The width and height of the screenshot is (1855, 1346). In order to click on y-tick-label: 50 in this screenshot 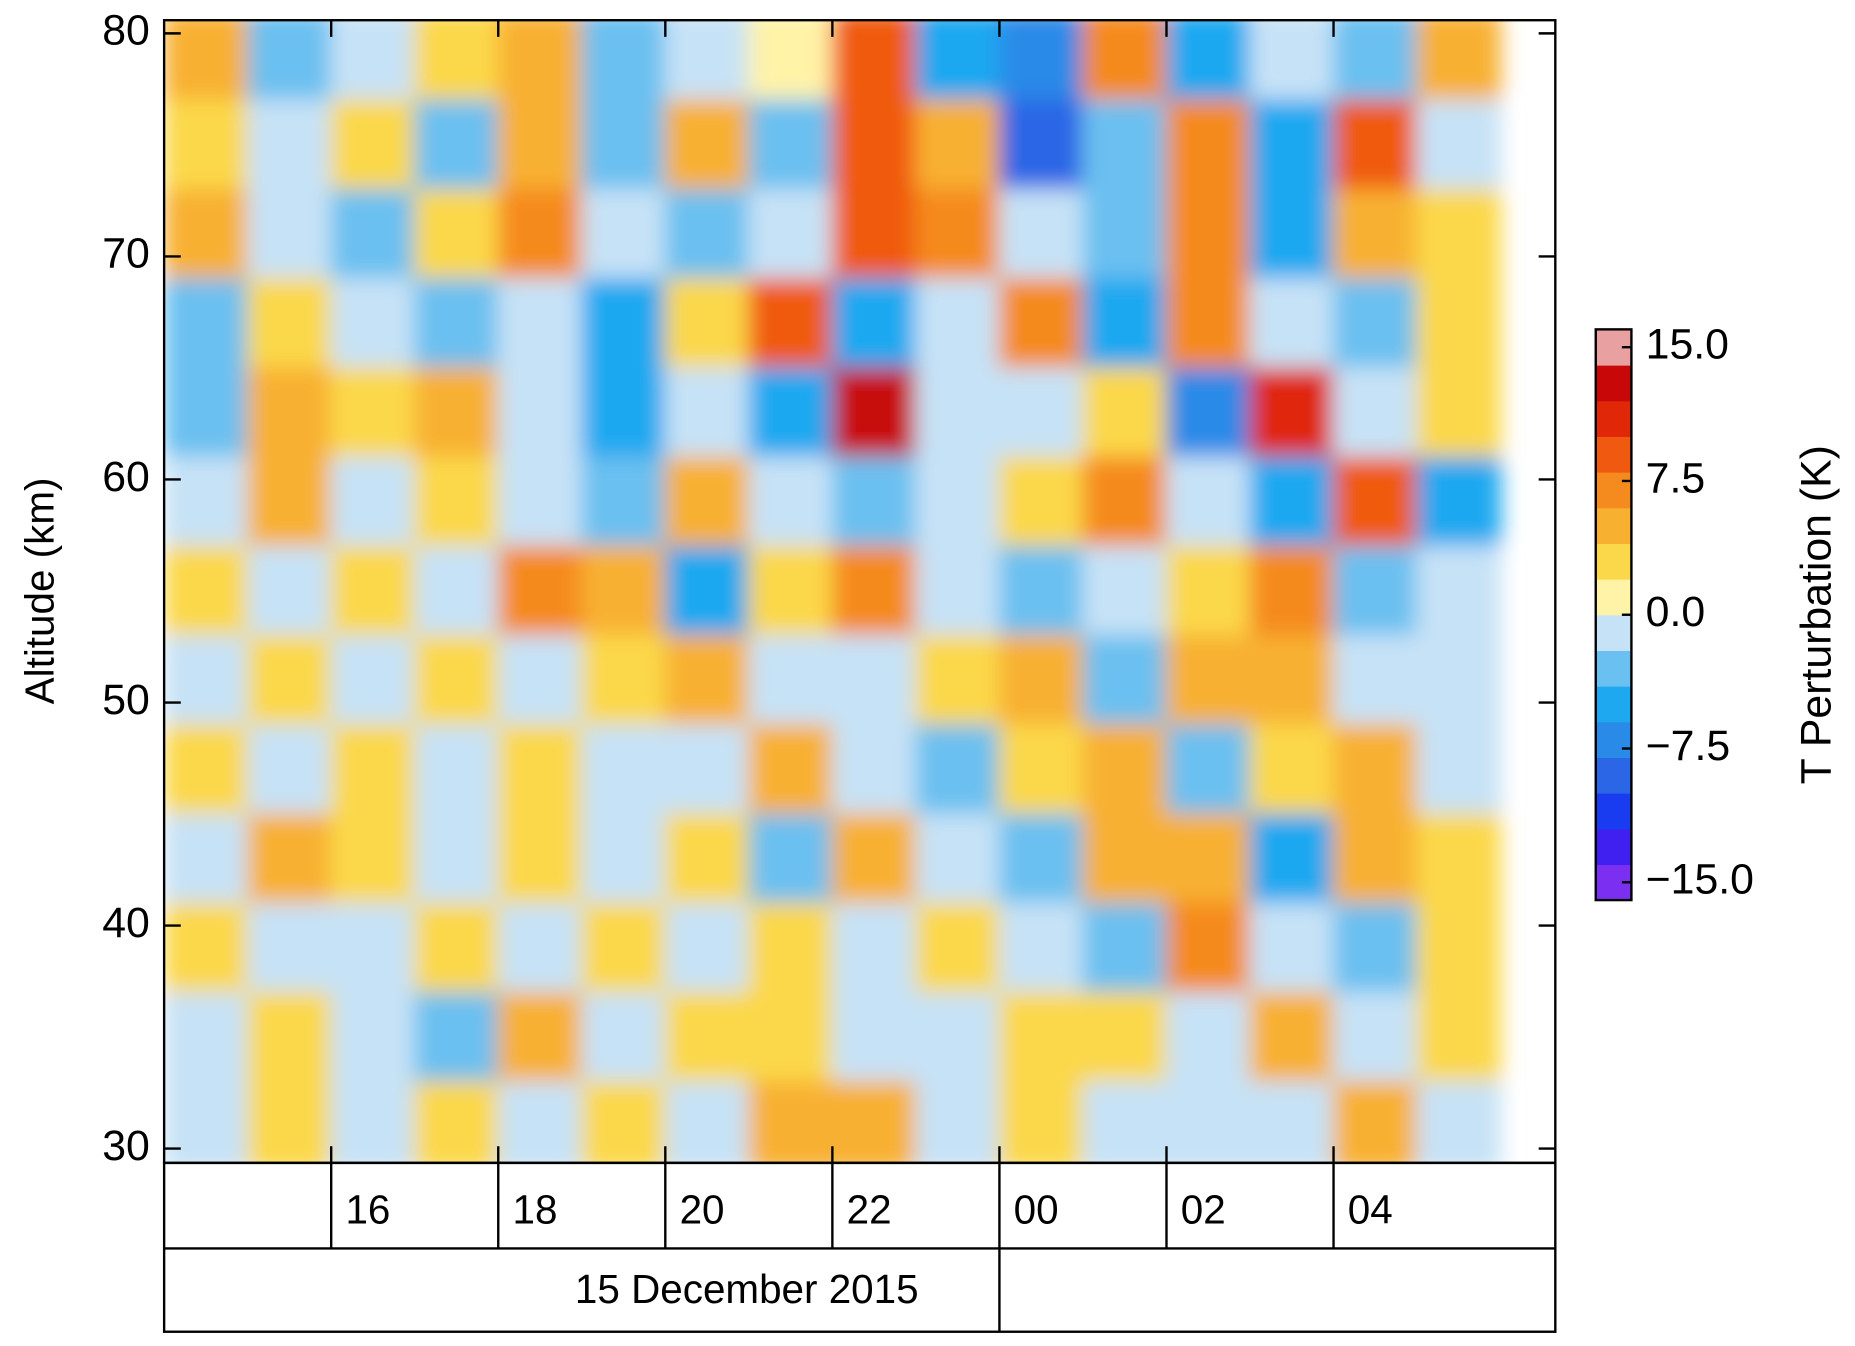, I will do `click(126, 700)`.